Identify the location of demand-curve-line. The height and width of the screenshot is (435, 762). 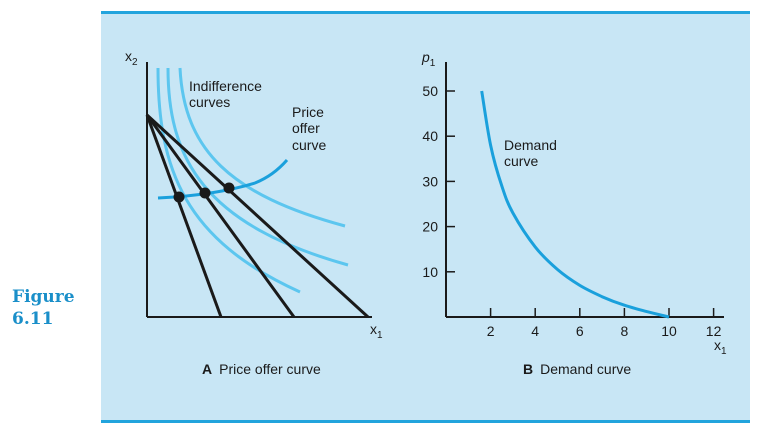
(575, 204).